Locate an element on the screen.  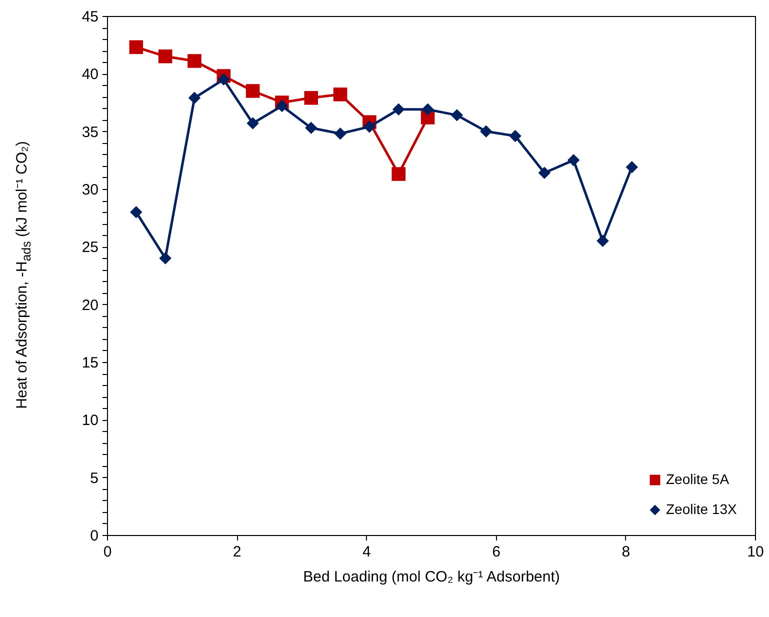
y-tick-label: 5 is located at coordinates (94, 478).